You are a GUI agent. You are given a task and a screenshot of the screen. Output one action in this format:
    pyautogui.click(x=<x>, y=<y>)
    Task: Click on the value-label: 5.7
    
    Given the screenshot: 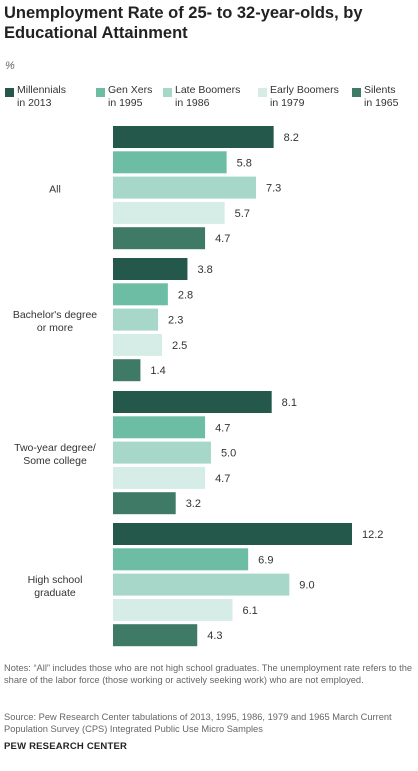 What is the action you would take?
    pyautogui.click(x=242, y=214)
    